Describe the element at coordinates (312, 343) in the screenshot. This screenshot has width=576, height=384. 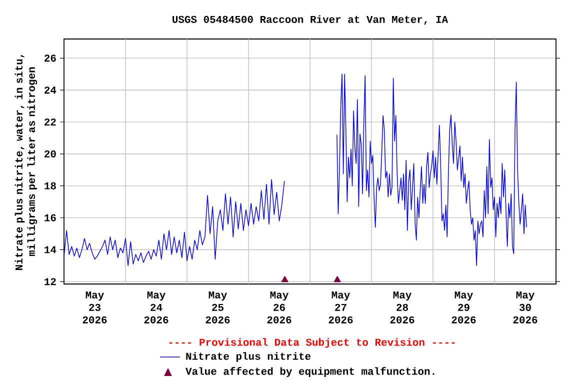
I see `text: ---- Provisional Data Subject to Revision ----` at that location.